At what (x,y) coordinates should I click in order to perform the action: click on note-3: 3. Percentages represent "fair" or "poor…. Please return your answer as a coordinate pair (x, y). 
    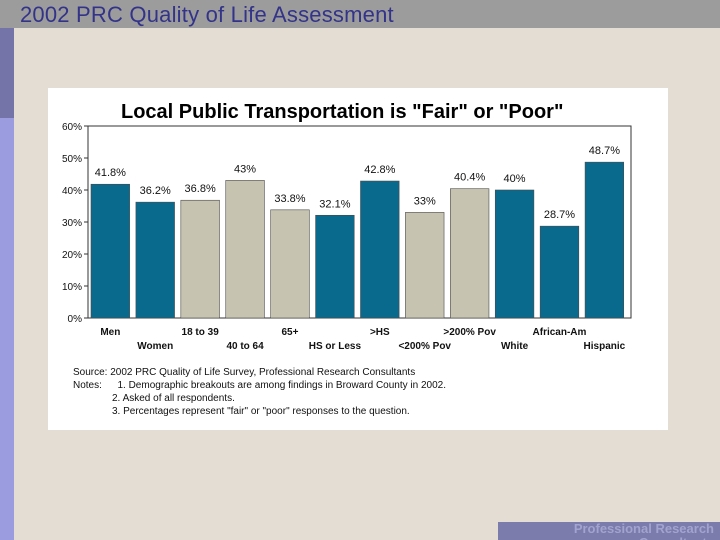
    Looking at the image, I should click on (261, 411).